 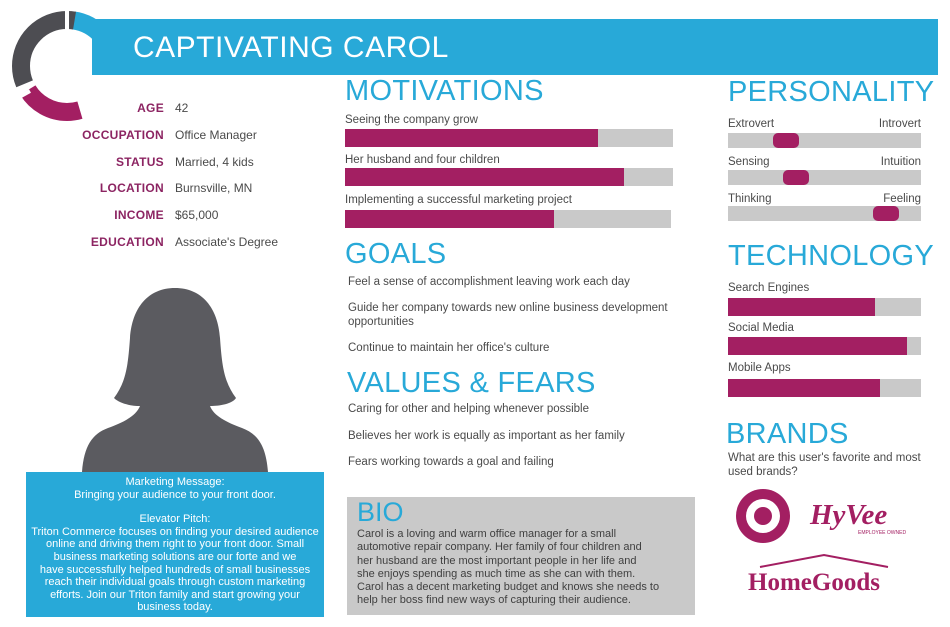 What do you see at coordinates (127, 242) in the screenshot?
I see `profile-label: EDUCATION` at bounding box center [127, 242].